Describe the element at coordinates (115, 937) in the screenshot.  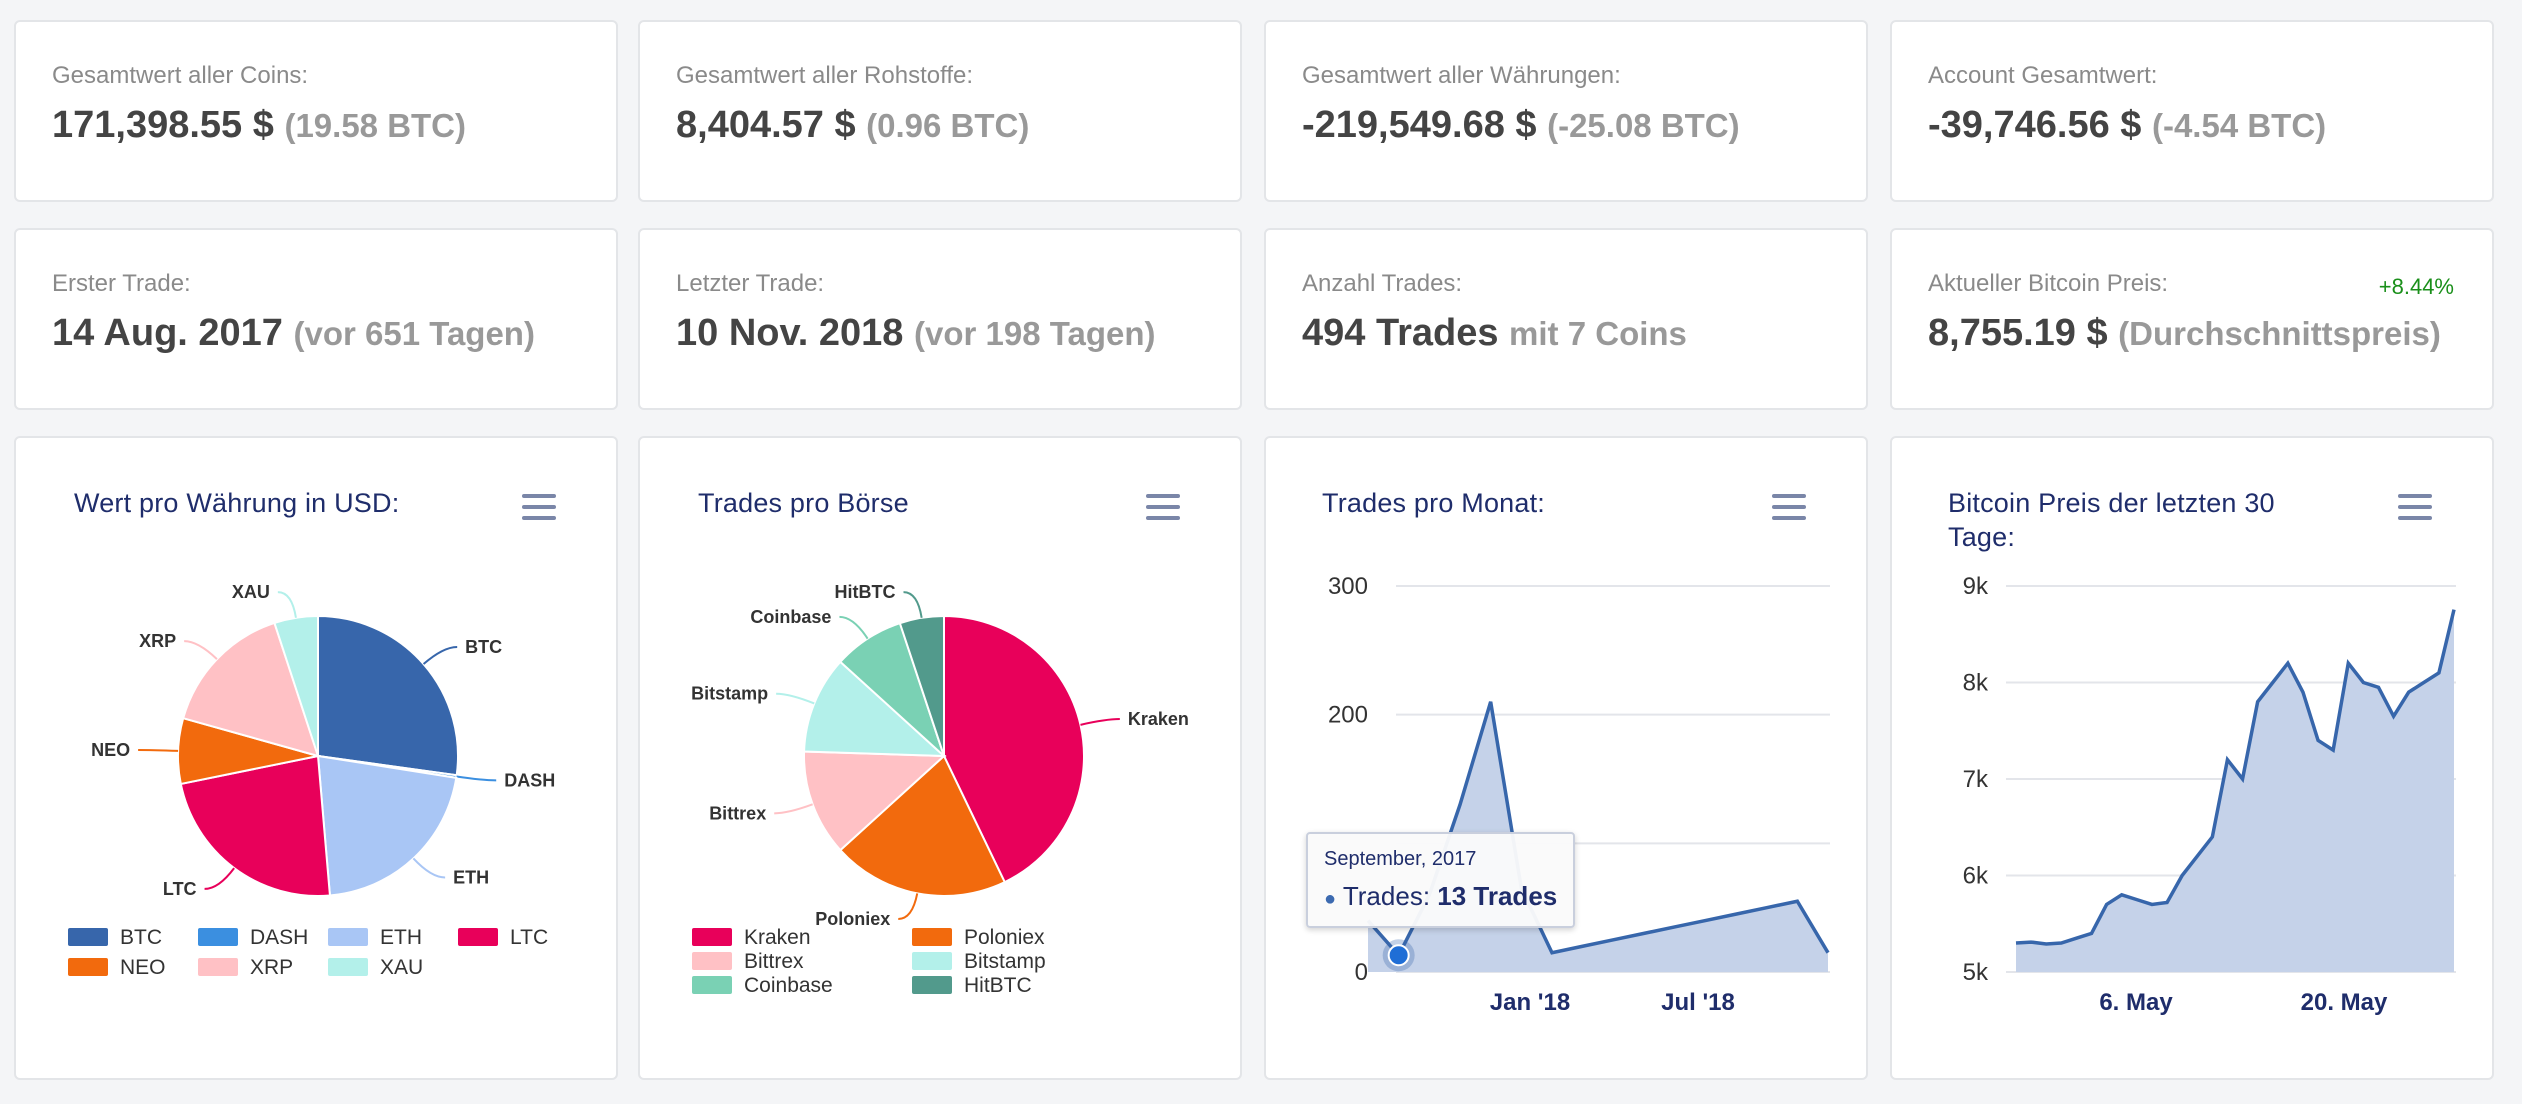
I see `legend-item-btc: BTC` at that location.